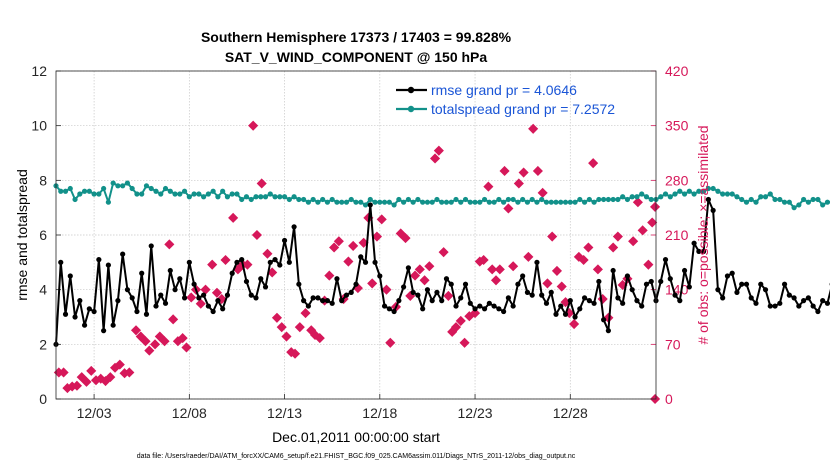  Describe the element at coordinates (39, 71) in the screenshot. I see `y-left-tick-label: 12` at that location.